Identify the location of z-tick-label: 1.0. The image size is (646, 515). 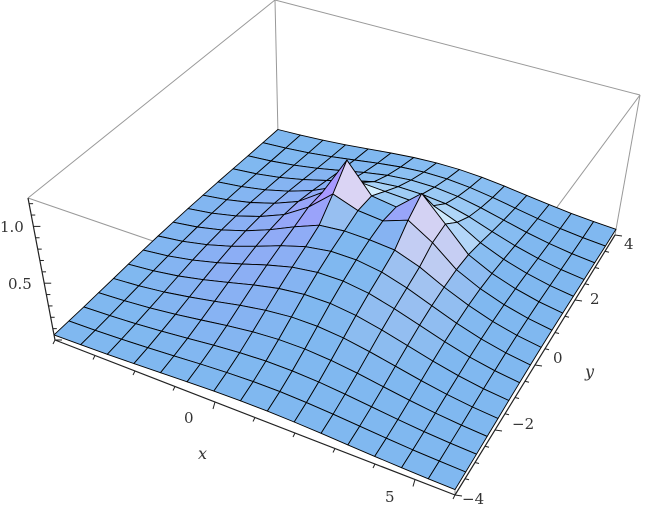
(12, 227).